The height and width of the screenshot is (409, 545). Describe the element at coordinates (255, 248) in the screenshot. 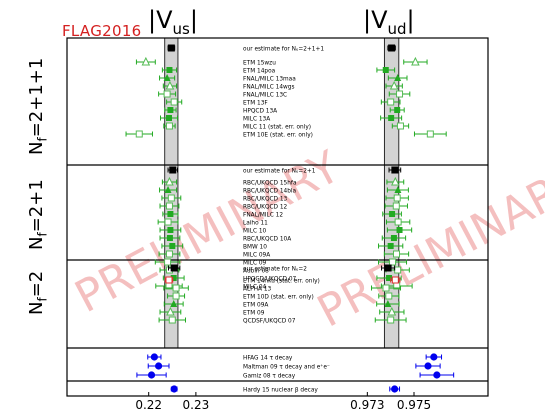

I see `row-label: BMW 10` at that location.